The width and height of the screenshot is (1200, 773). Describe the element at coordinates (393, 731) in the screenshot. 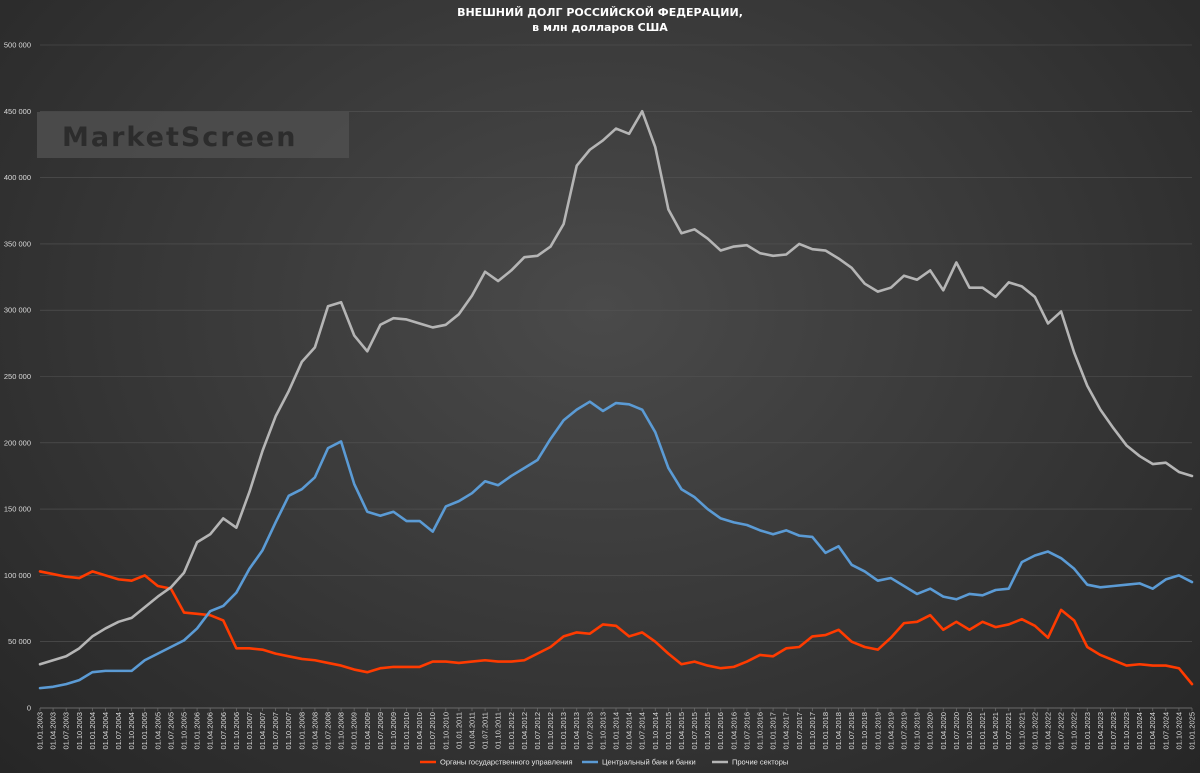

I see `x-tick-label: 01.10.2009` at that location.